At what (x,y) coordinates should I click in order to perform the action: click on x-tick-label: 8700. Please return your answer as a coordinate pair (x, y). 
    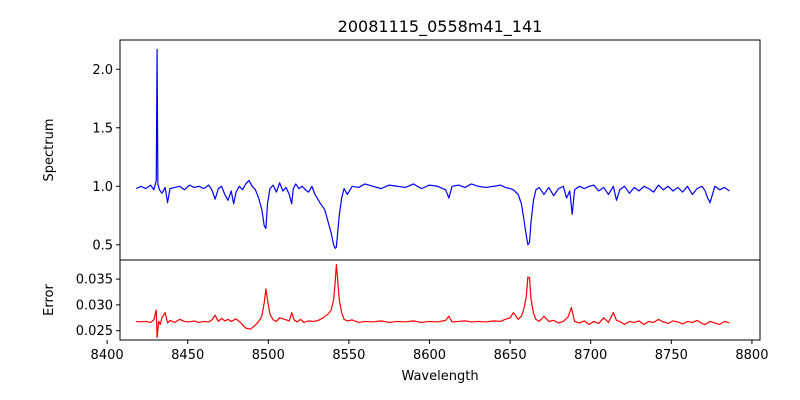
    Looking at the image, I should click on (590, 355).